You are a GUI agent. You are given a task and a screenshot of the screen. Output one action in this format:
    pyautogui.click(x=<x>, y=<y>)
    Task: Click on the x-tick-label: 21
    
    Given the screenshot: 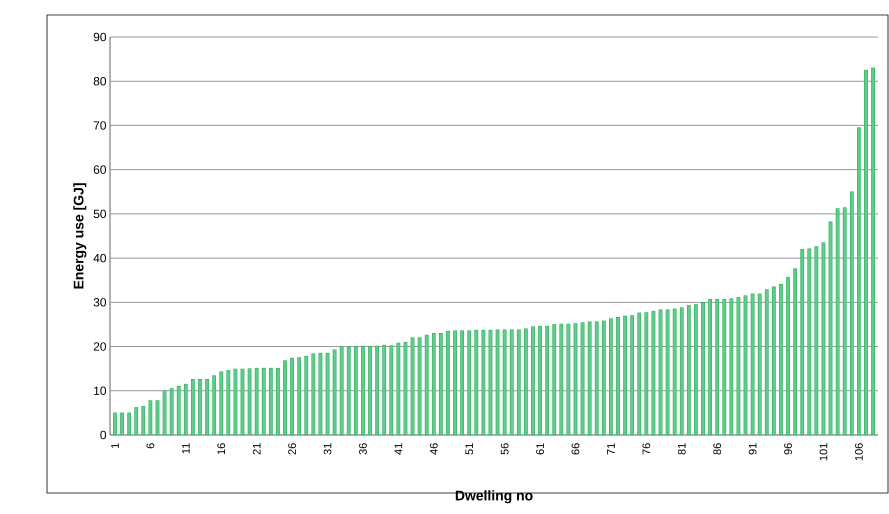 What is the action you would take?
    pyautogui.click(x=256, y=448)
    